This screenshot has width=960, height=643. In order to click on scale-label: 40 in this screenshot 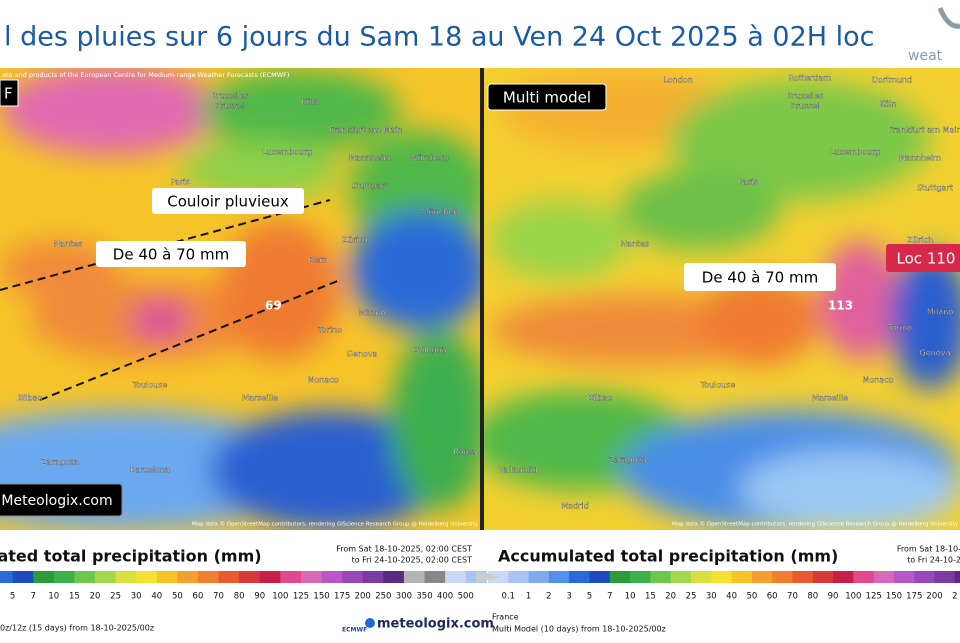, I will do `click(156, 597)`.